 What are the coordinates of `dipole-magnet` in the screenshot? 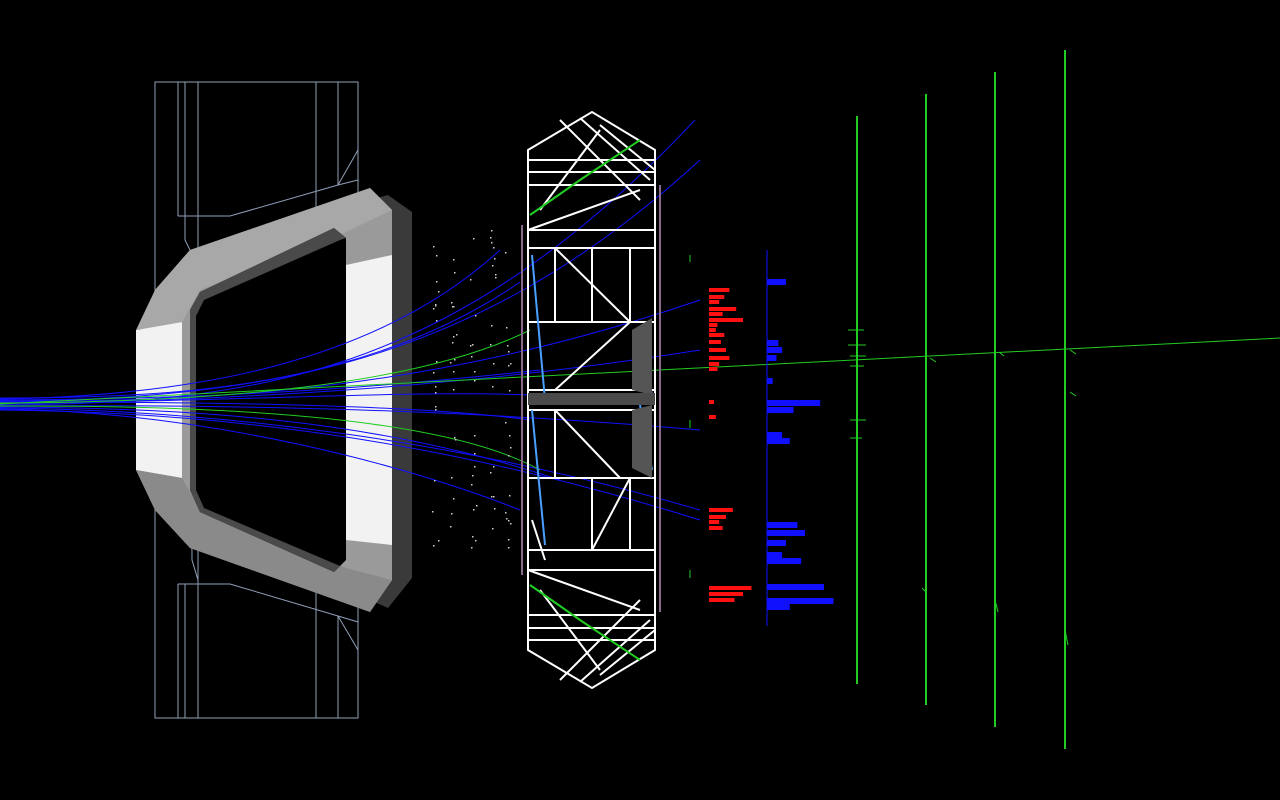 It's located at (274, 400).